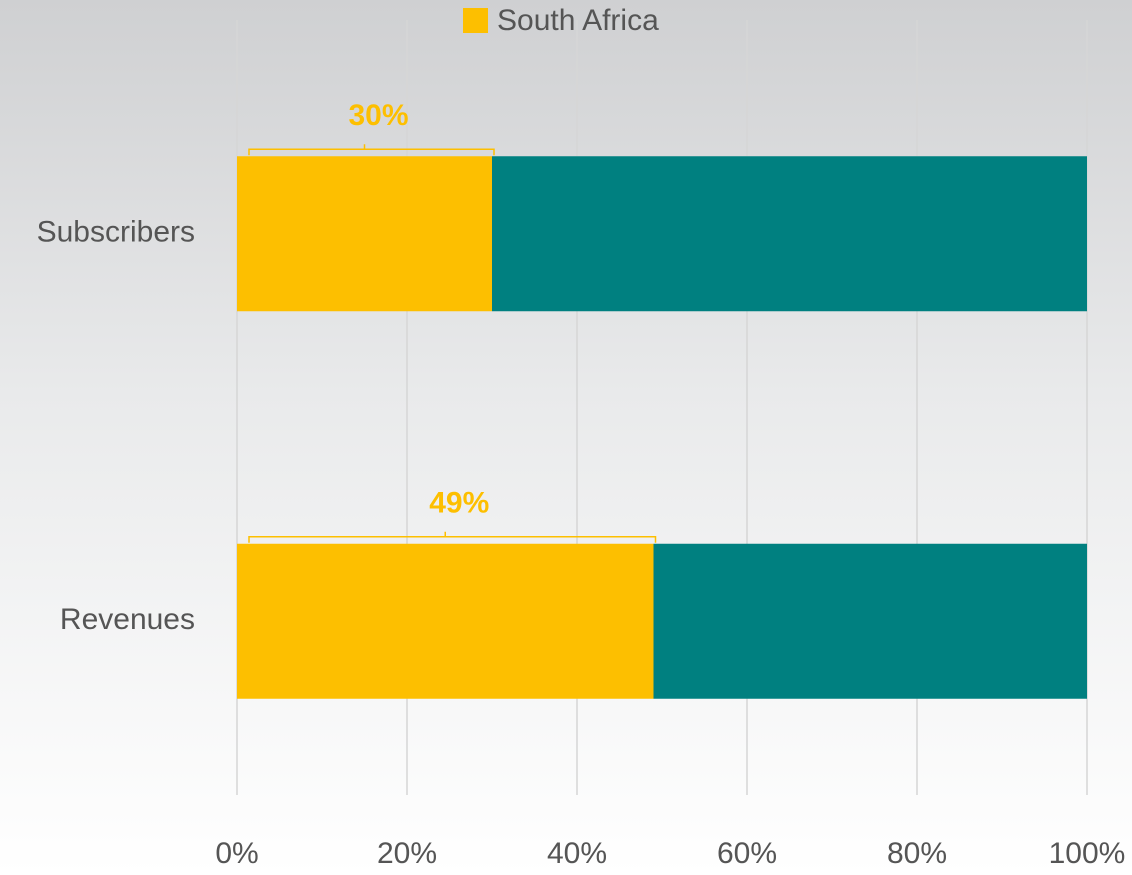  What do you see at coordinates (747, 853) in the screenshot?
I see `x-tick-label: 60%` at bounding box center [747, 853].